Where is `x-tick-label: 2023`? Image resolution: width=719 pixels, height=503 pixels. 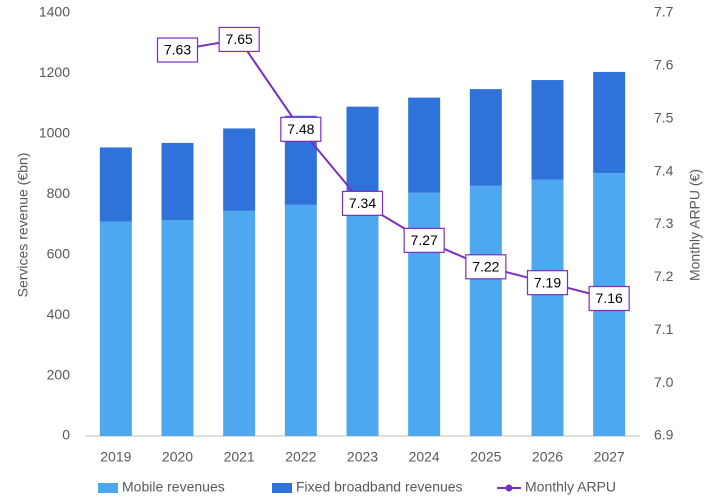
x-tick-label: 2023 is located at coordinates (362, 457).